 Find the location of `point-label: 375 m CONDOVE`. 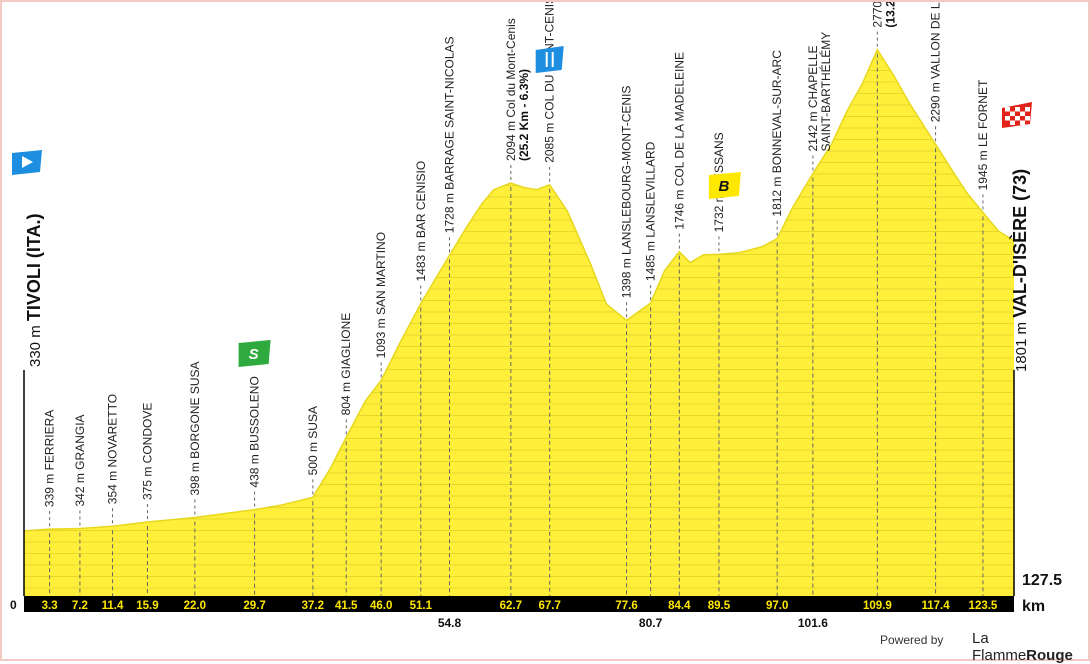

point-label: 375 m CONDOVE is located at coordinates (148, 451).